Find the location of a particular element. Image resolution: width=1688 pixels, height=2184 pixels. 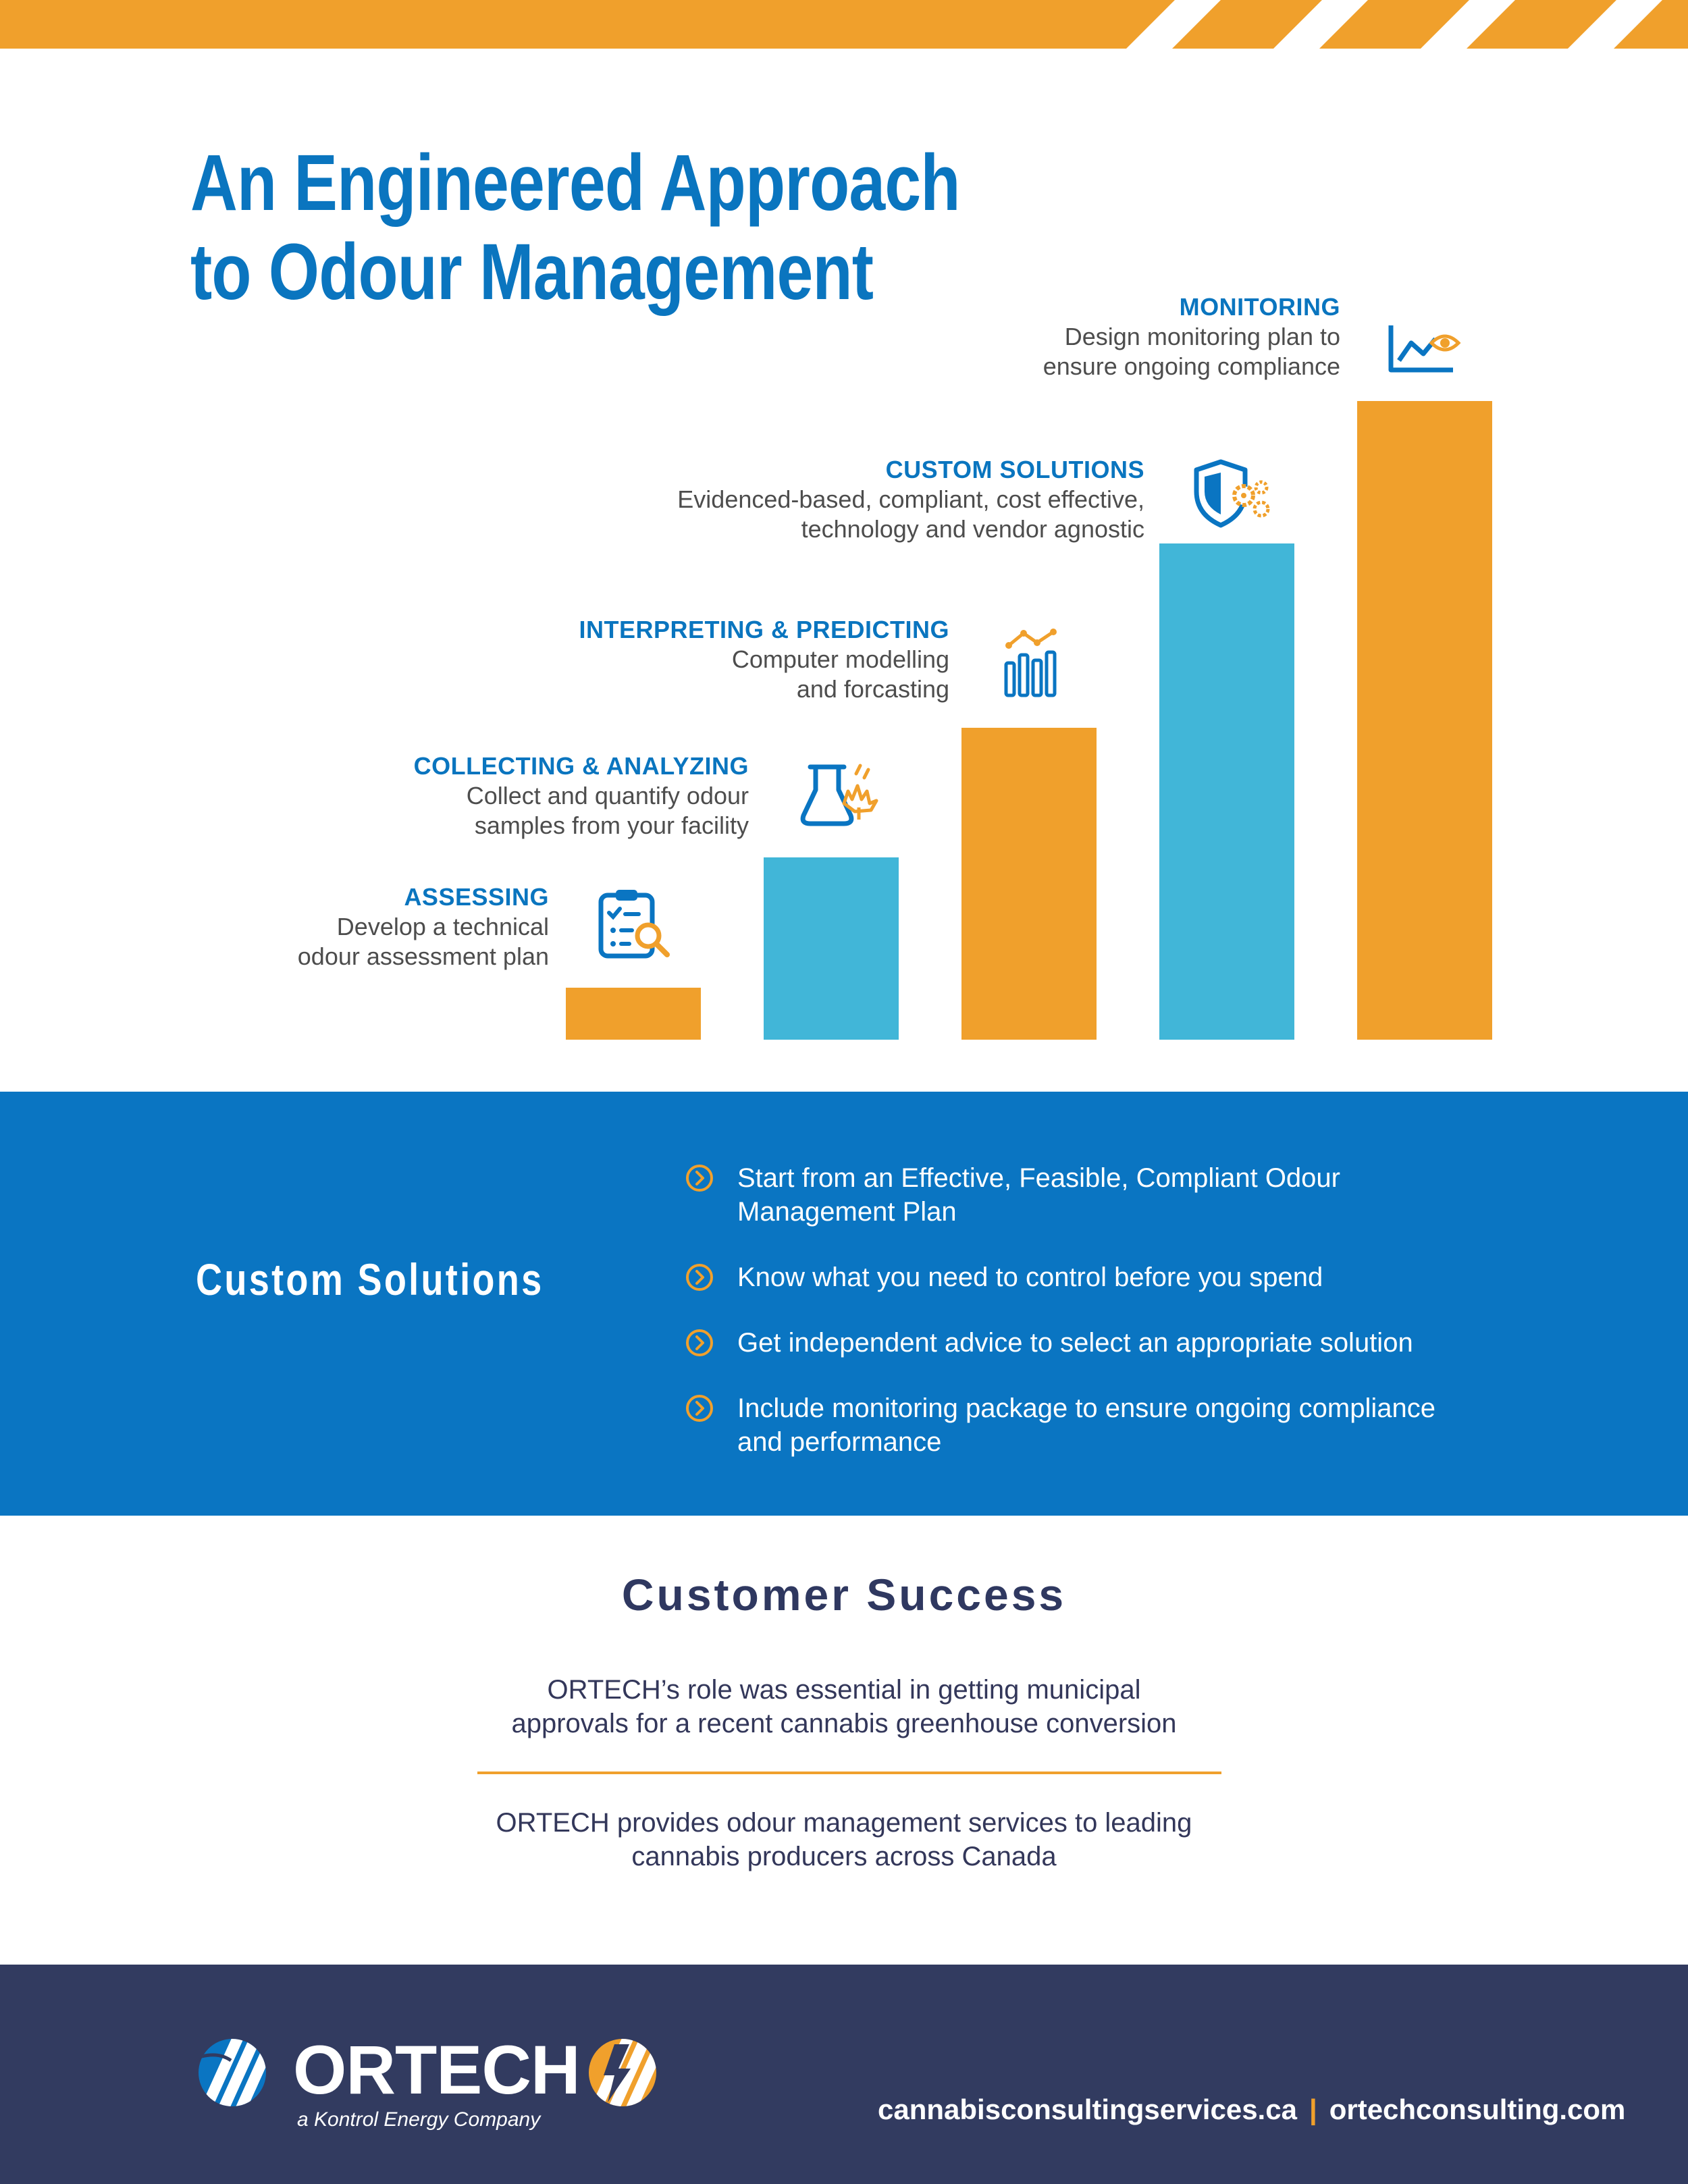

footer is located at coordinates (844, 2074).